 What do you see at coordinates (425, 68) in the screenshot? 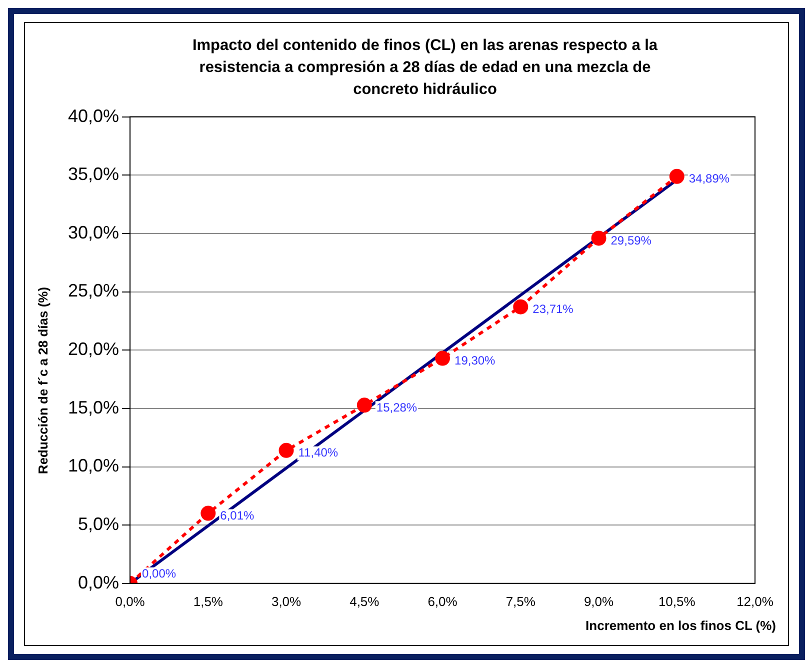
I see `chart-title: Impacto del contenido de finos (CL) en las arenas respecto a la resistencia a compresión a 28 días de edad en una mezcla de concreto hidráulico` at bounding box center [425, 68].